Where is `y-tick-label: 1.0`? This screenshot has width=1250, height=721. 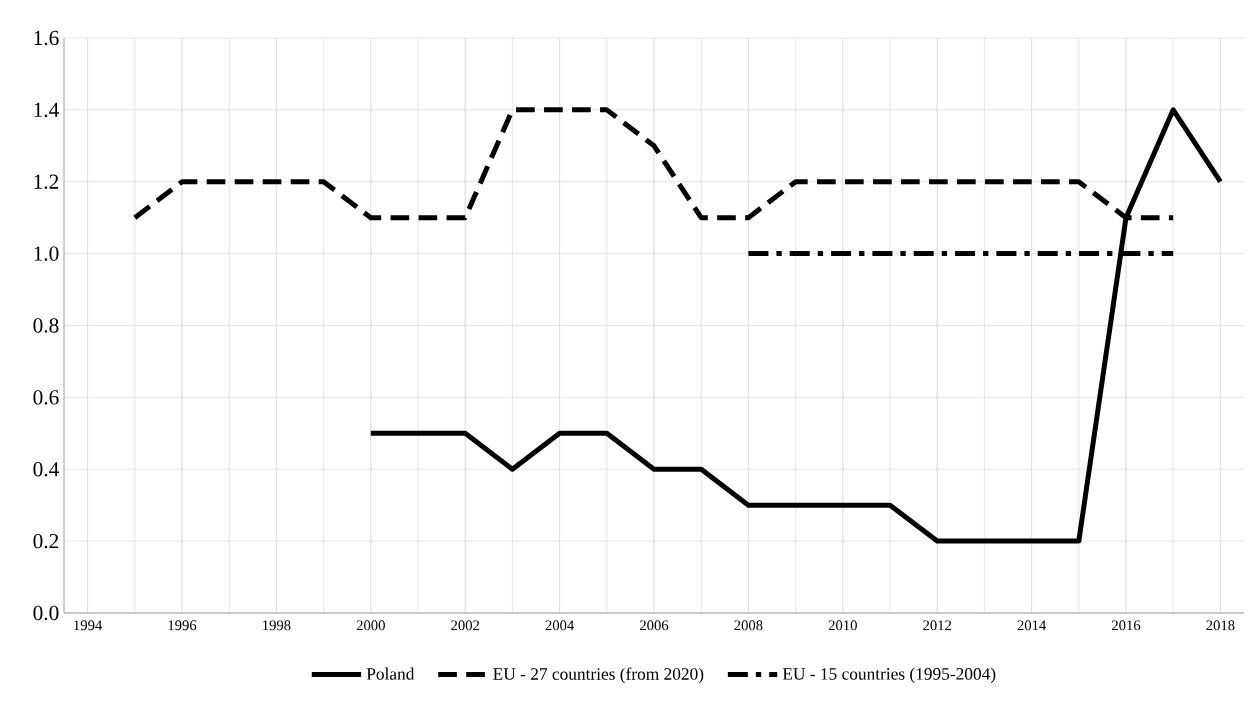
y-tick-label: 1.0 is located at coordinates (46, 253).